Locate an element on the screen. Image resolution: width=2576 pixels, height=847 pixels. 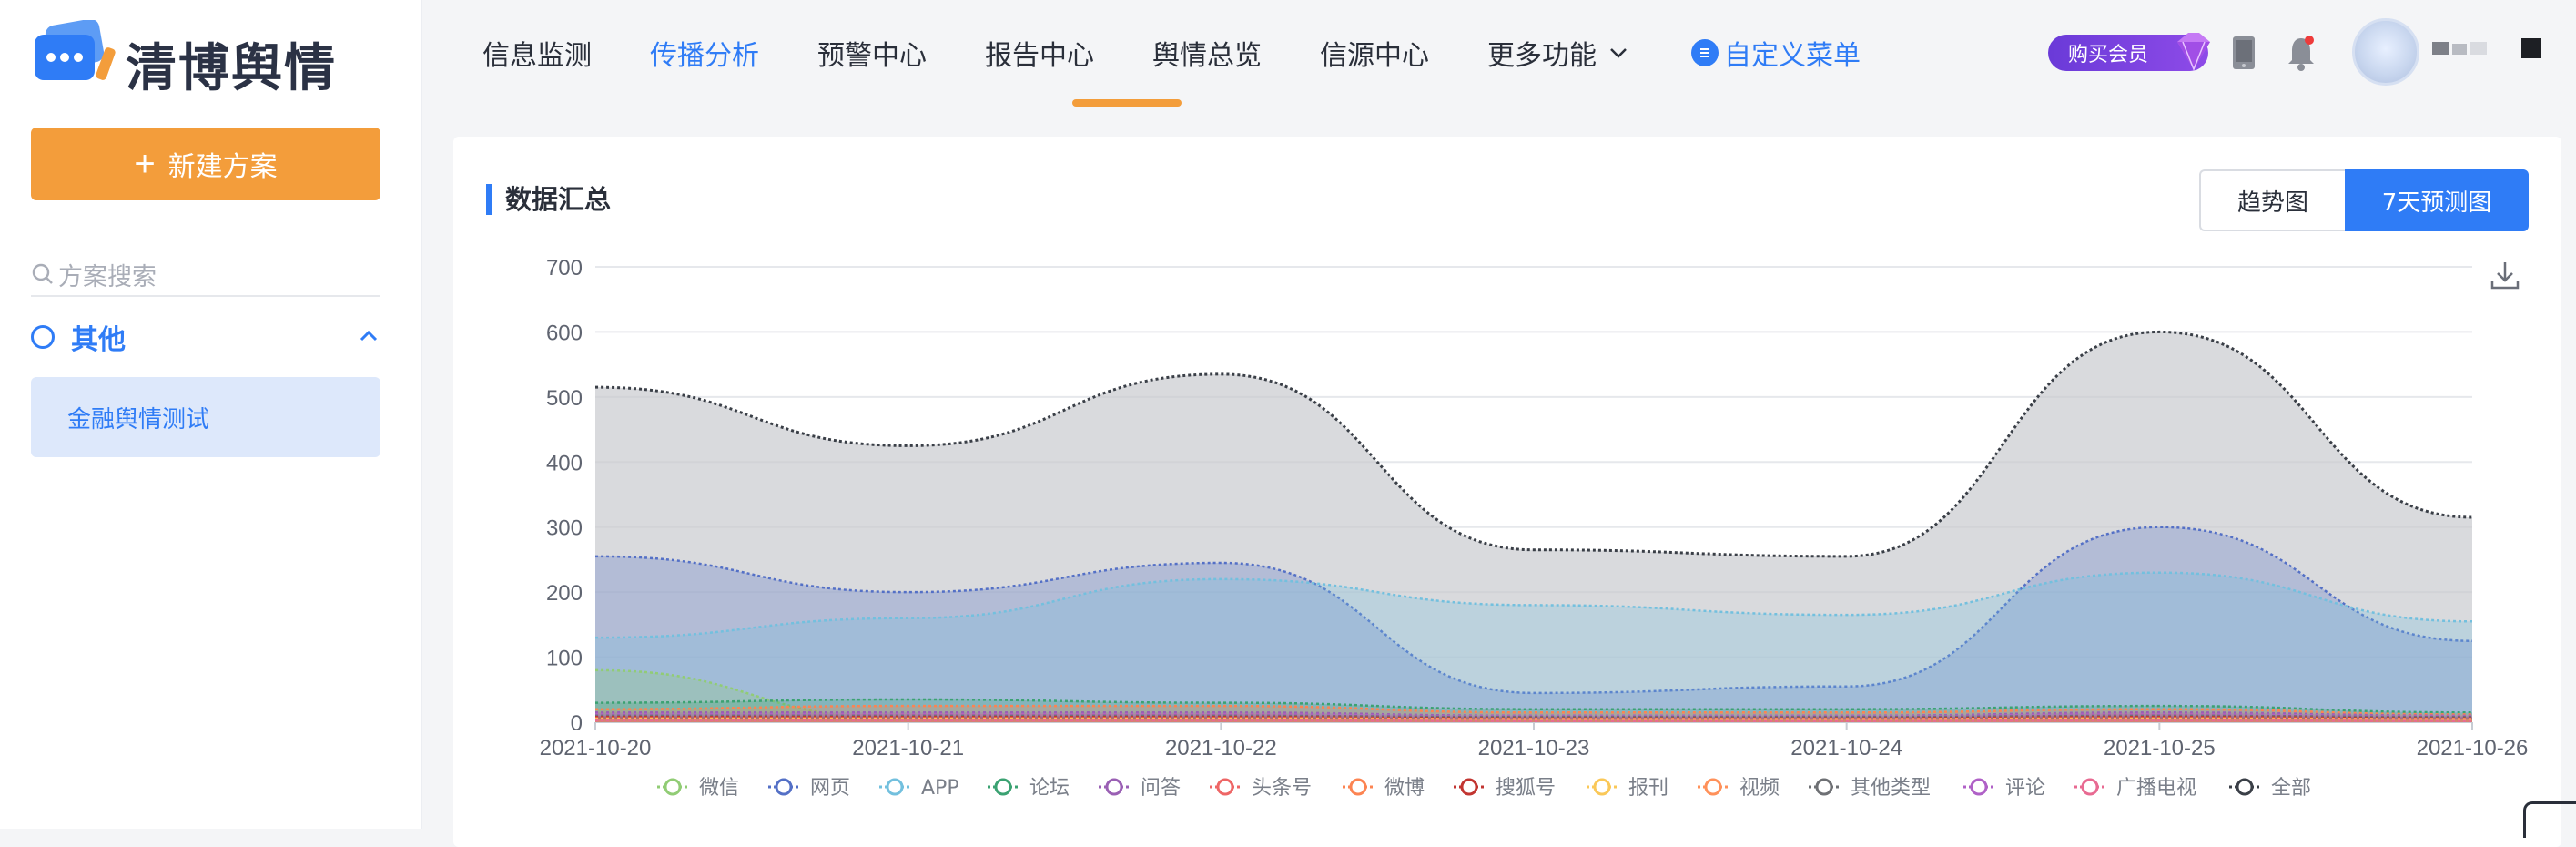
card-title: 数据汇总 is located at coordinates (548, 199).